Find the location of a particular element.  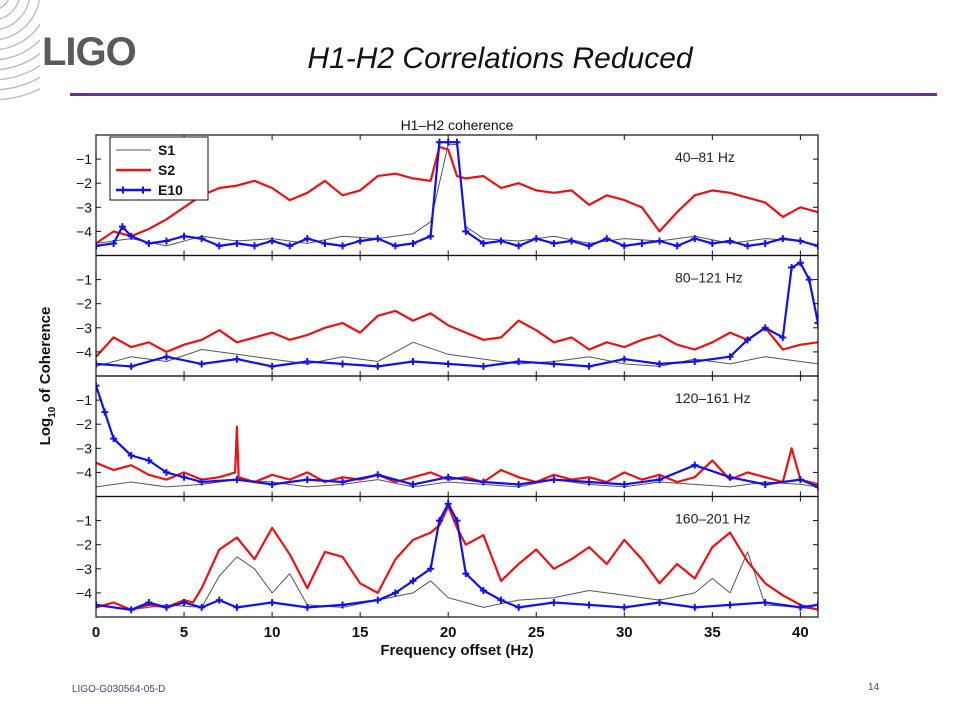

x-tick-label: 10 is located at coordinates (272, 632).